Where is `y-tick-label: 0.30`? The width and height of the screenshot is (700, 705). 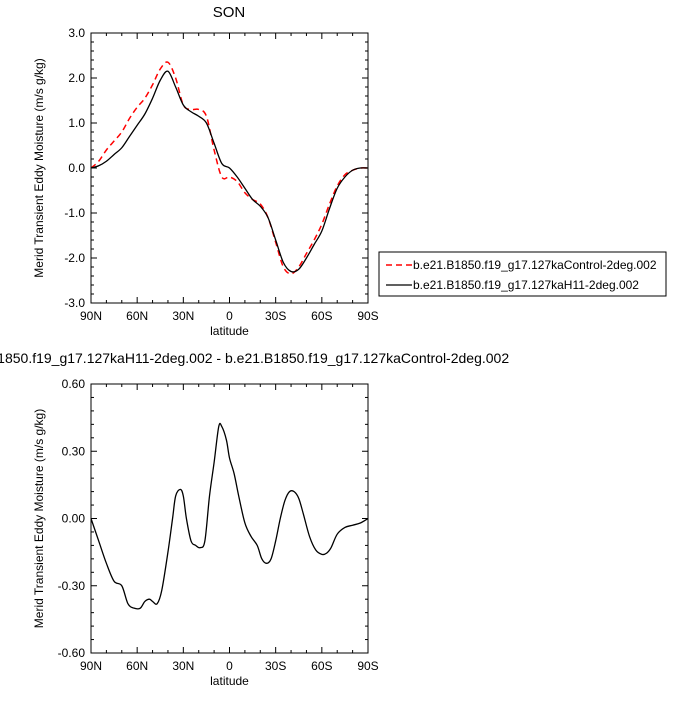 y-tick-label: 0.30 is located at coordinates (74, 451).